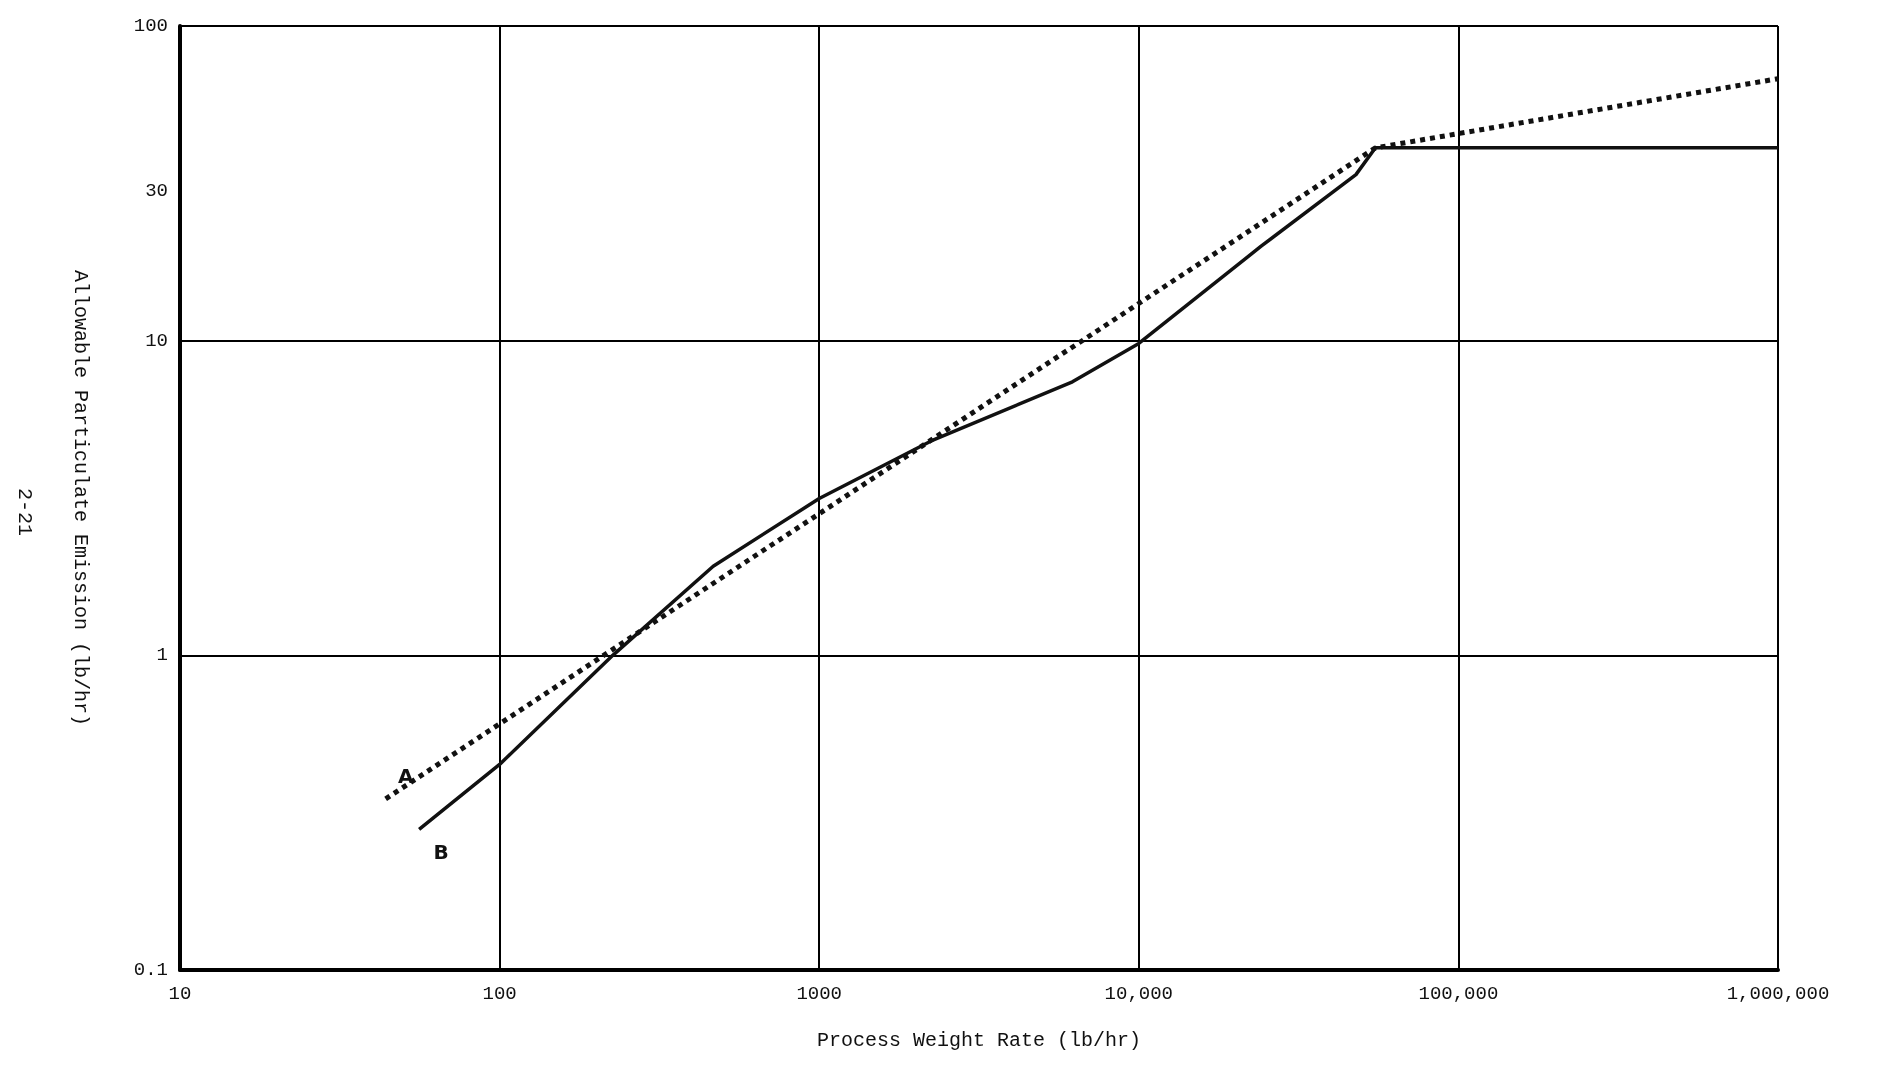 This screenshot has width=1896, height=1088. I want to click on x-tick-label: 1,000,000, so click(1778, 993).